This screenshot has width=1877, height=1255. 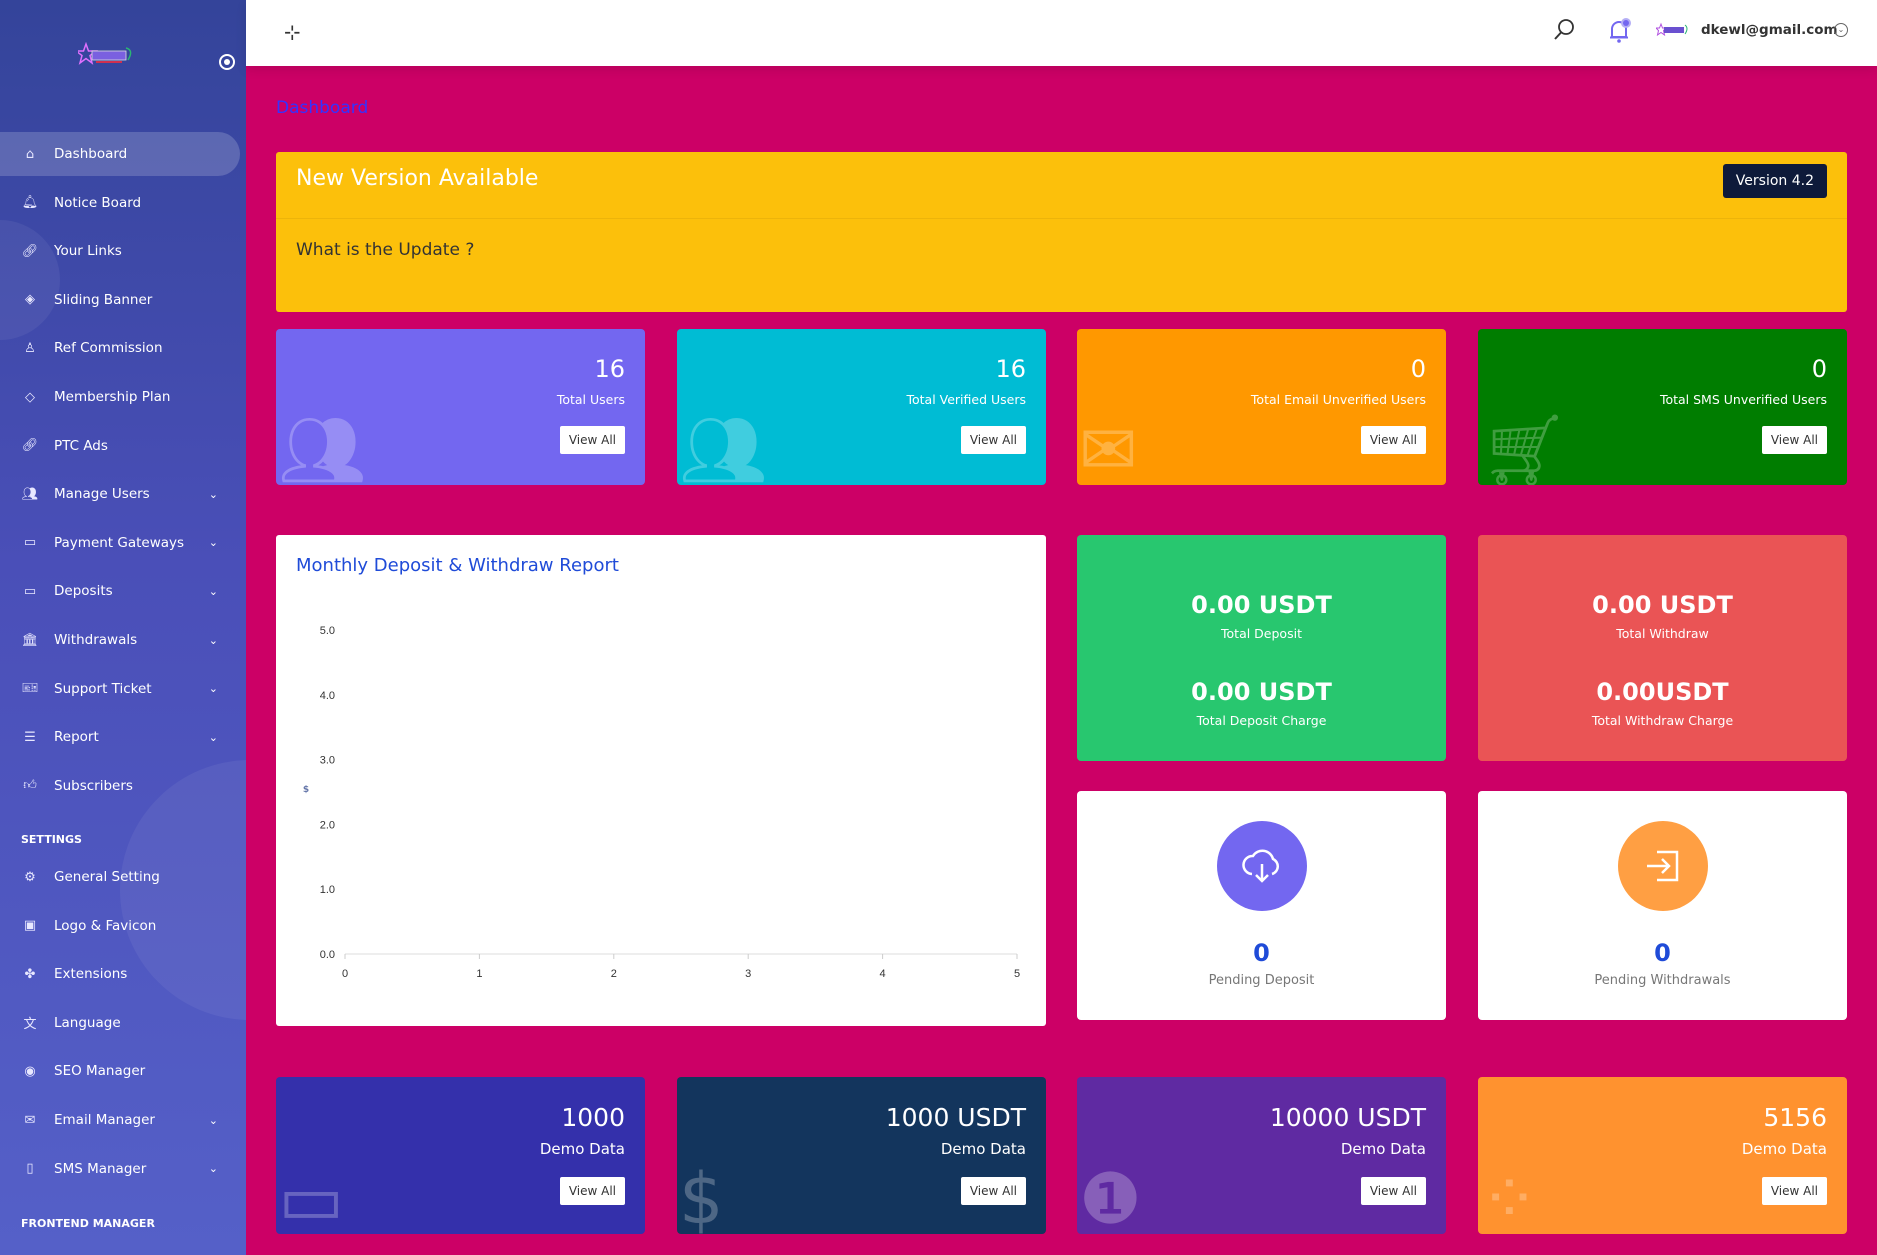 I want to click on sidebar-item-ref-commission: ♙ Ref Commission, so click(x=120, y=348).